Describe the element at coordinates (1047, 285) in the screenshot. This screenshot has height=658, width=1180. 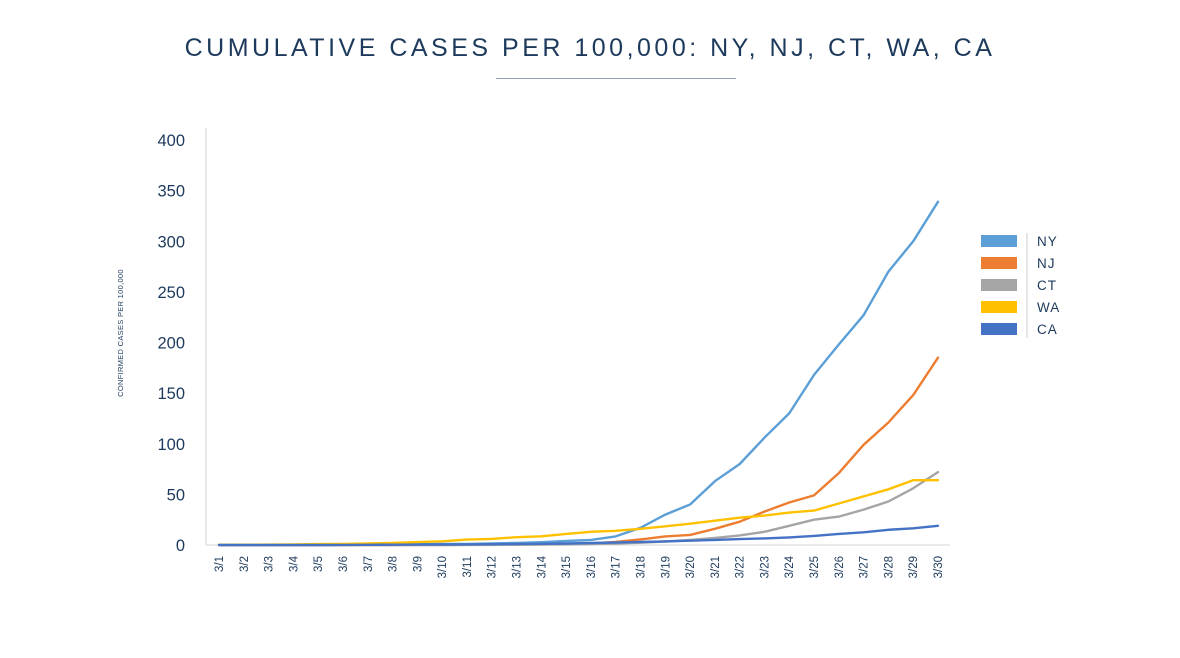
I see `legend-label-ct: CT` at that location.